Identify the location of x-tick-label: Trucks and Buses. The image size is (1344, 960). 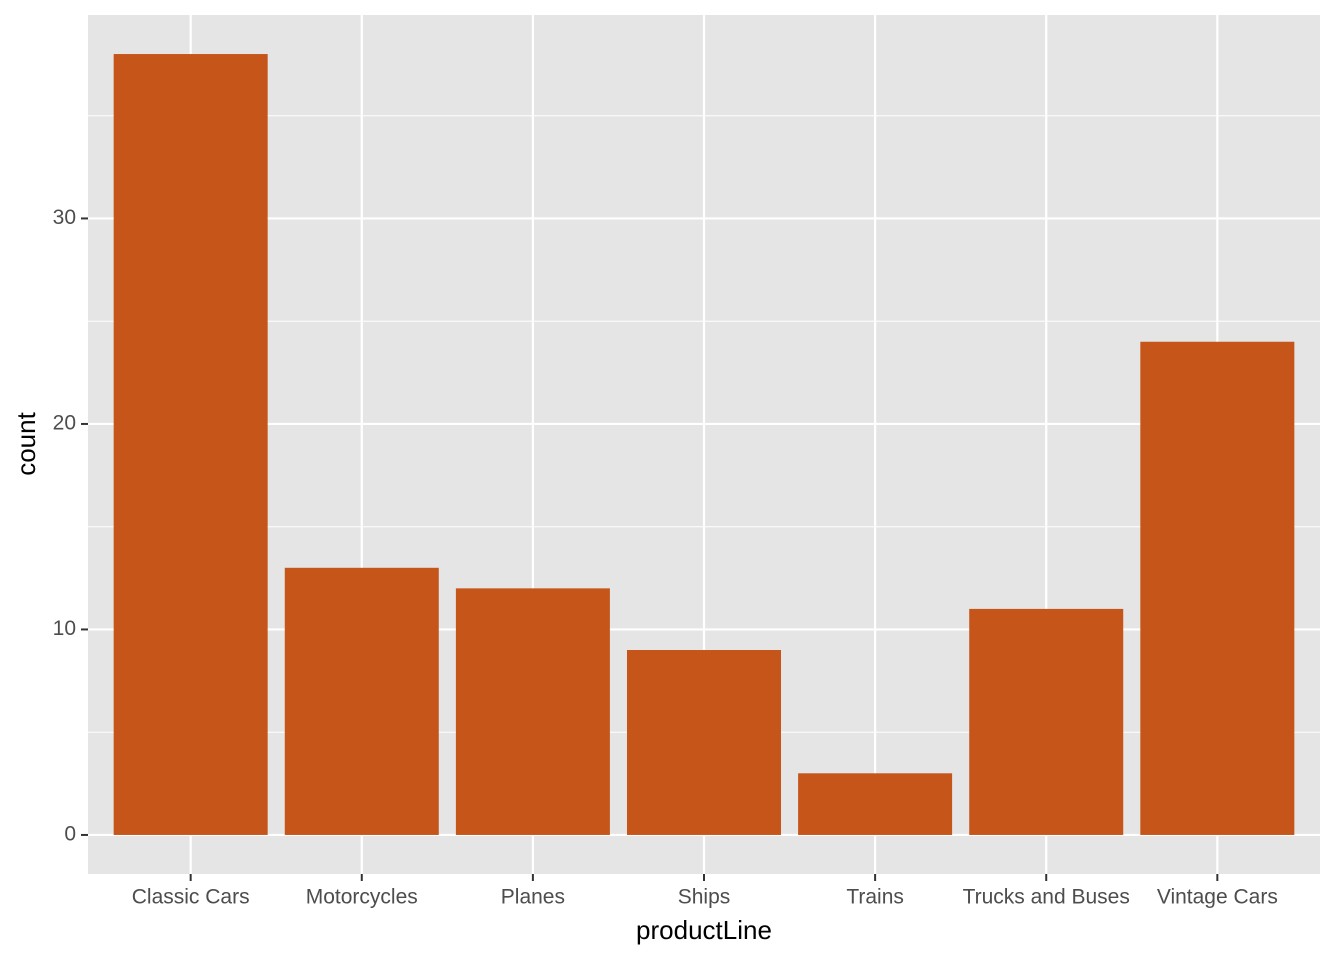
(1046, 897).